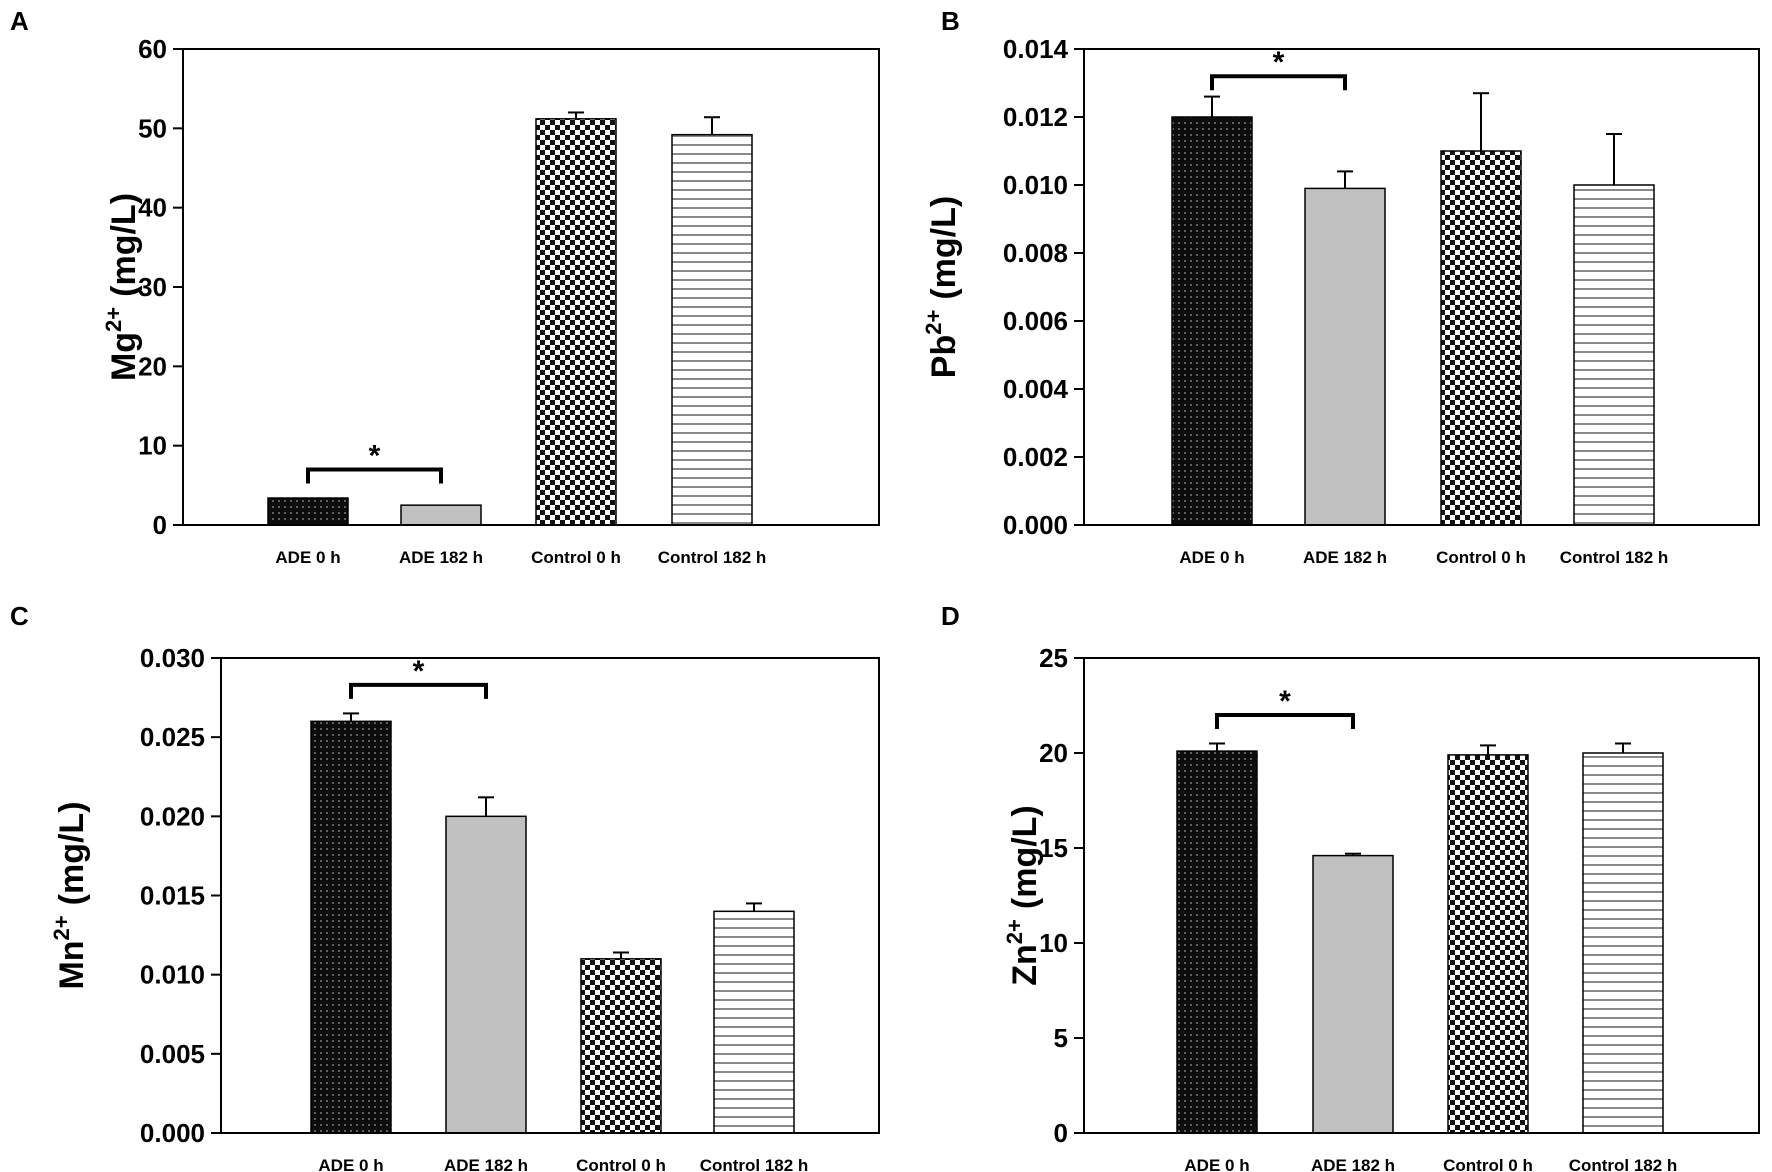 This screenshot has height=1172, width=1772. I want to click on panel-letter: B, so click(950, 21).